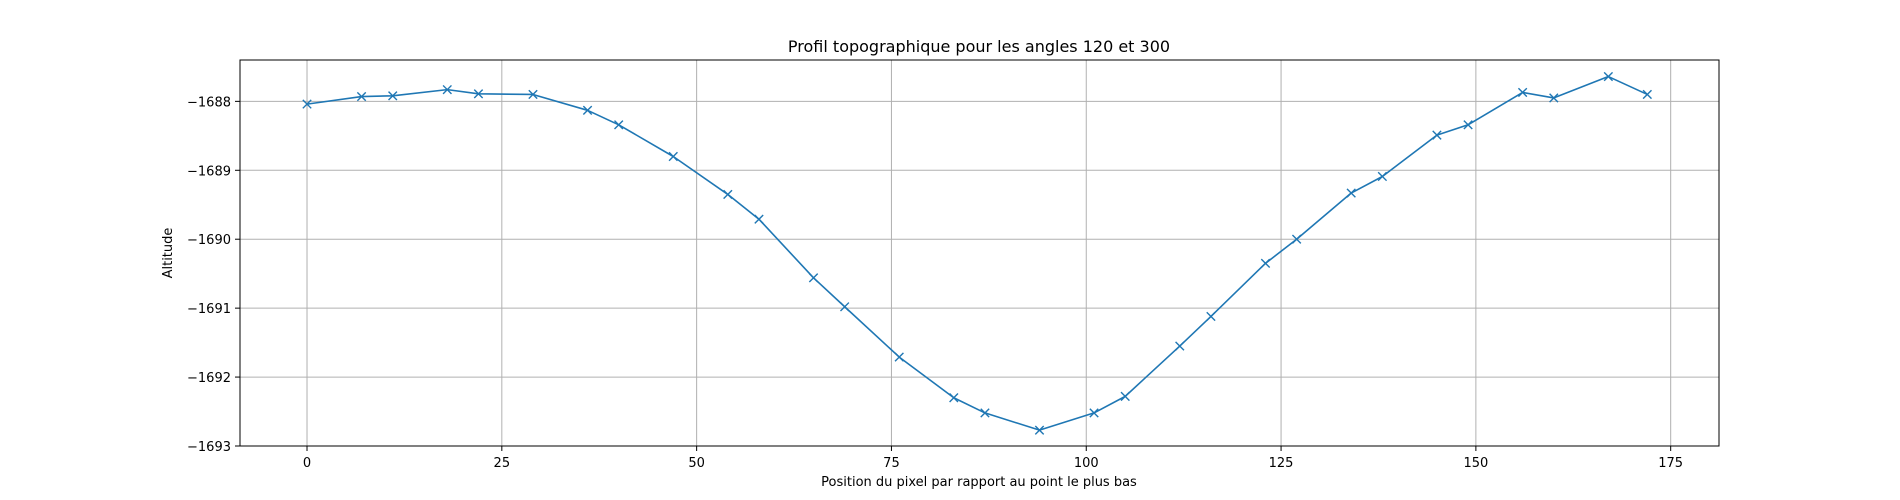 The height and width of the screenshot is (500, 1900). I want to click on y-tick-label: −1692, so click(209, 378).